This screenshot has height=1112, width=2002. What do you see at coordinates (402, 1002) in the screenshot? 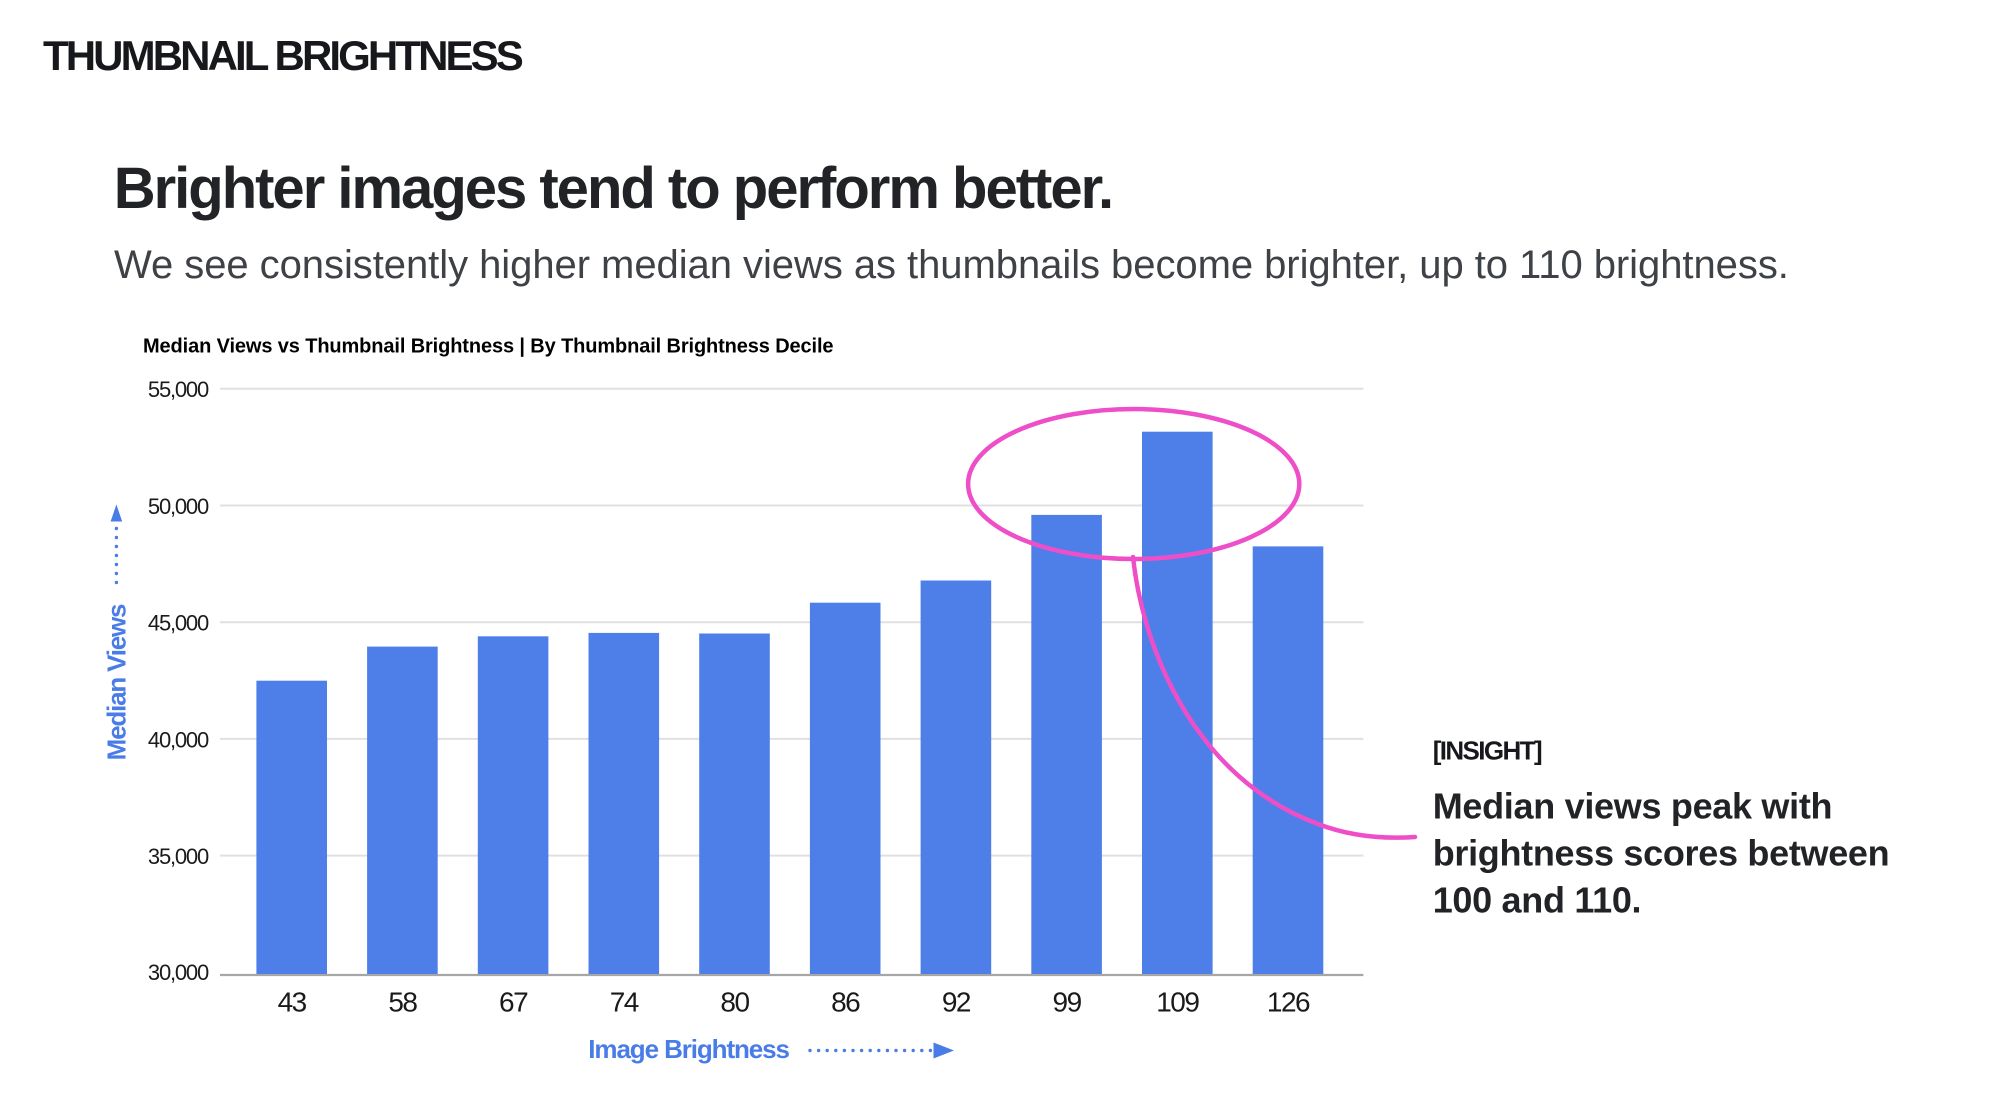
I see `svg-text: 58` at bounding box center [402, 1002].